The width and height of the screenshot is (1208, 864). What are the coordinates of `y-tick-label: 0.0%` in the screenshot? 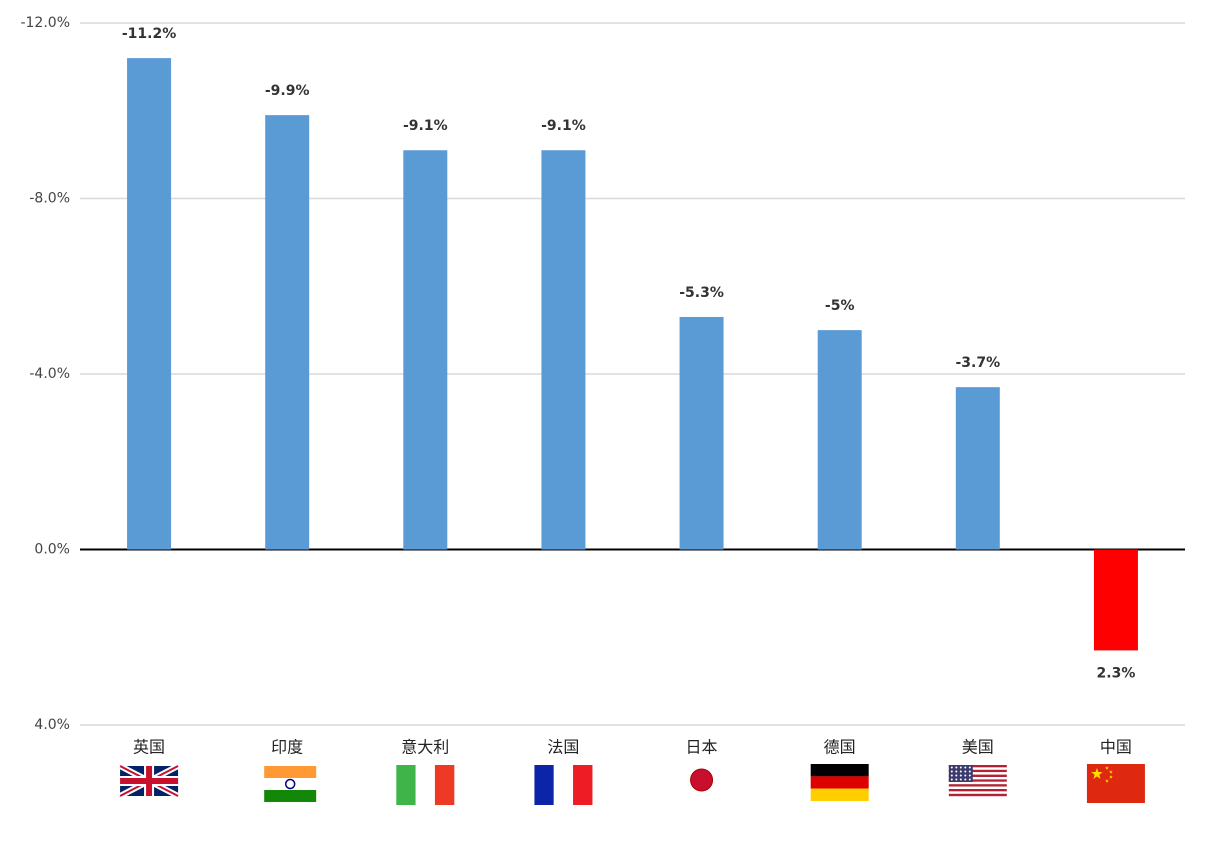 It's located at (52, 550).